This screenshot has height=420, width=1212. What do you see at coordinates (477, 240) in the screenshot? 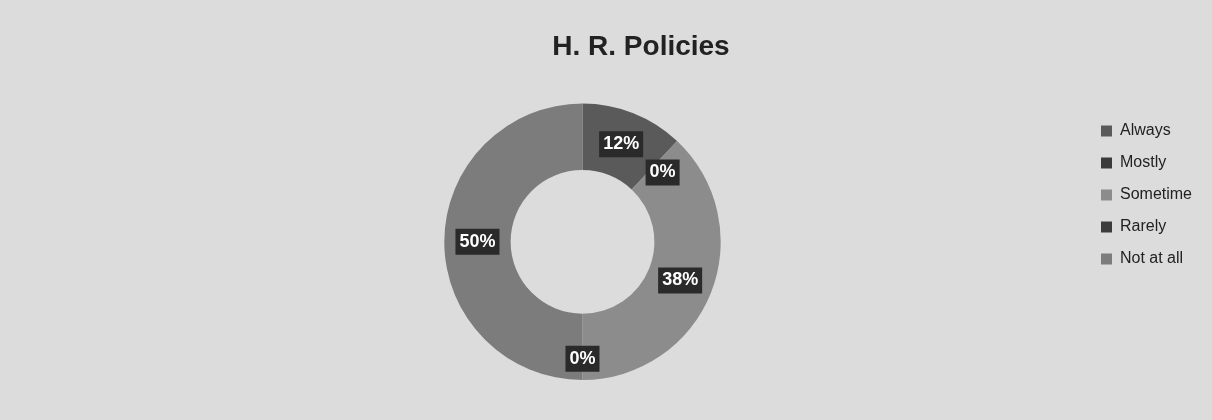
I see `data-label: 50%` at bounding box center [477, 240].